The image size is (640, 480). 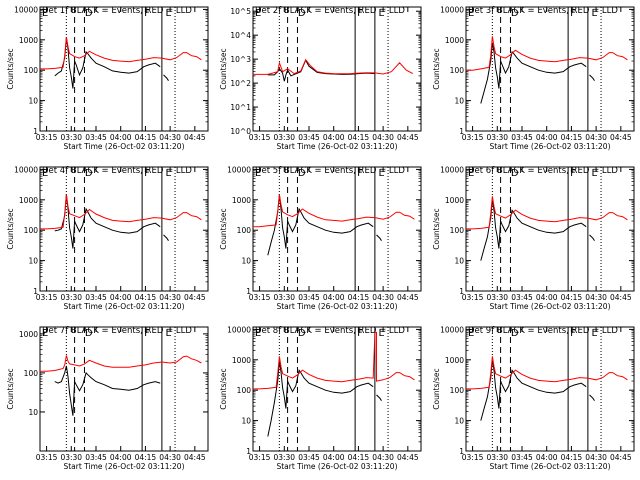 I want to click on panel-title: Det 6f BLACK = Events, RED = LLD, so click(x=543, y=171).